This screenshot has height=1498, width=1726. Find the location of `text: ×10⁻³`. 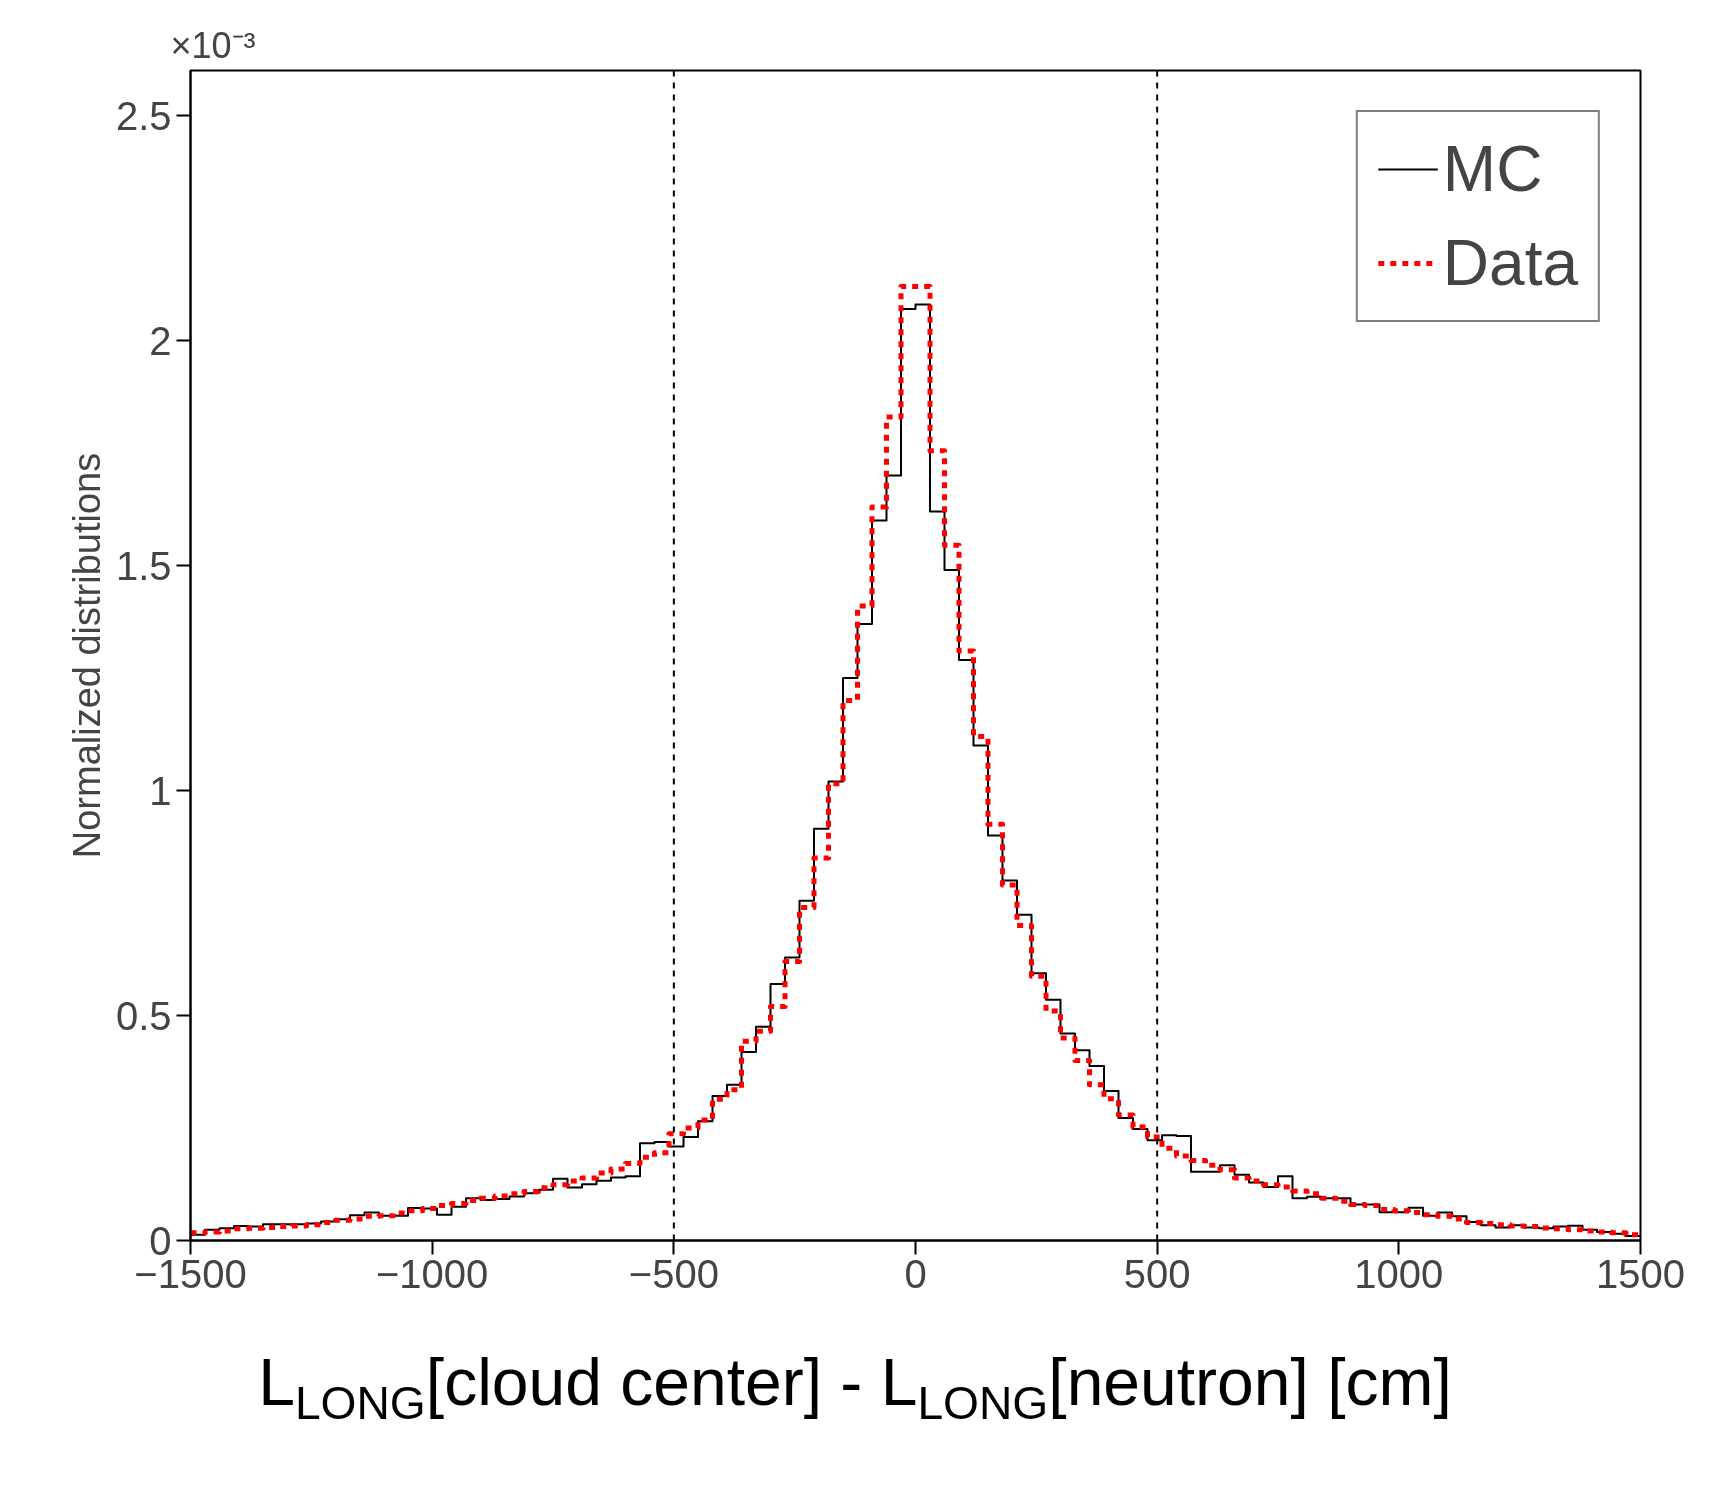

text: ×10⁻³ is located at coordinates (213, 45).